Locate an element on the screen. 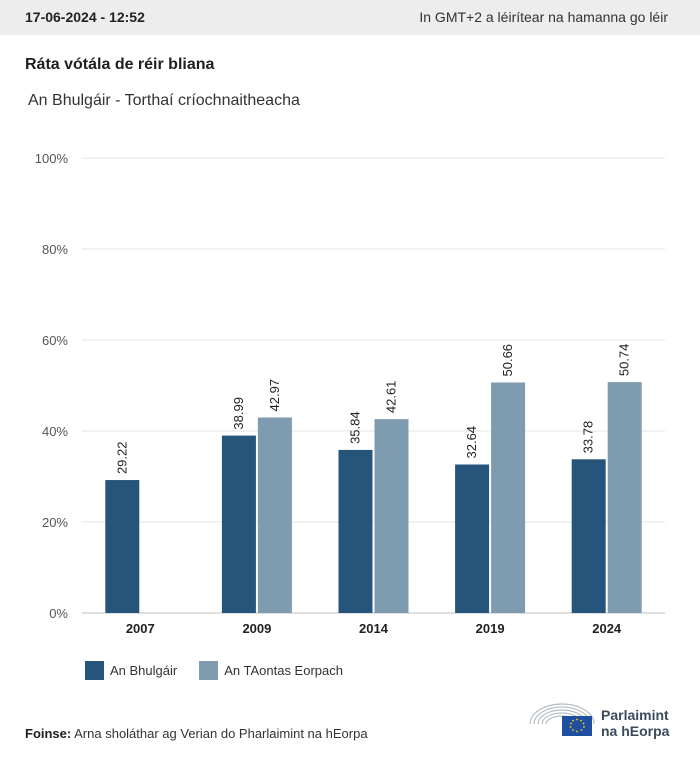  data-label: 42.61 is located at coordinates (391, 397).